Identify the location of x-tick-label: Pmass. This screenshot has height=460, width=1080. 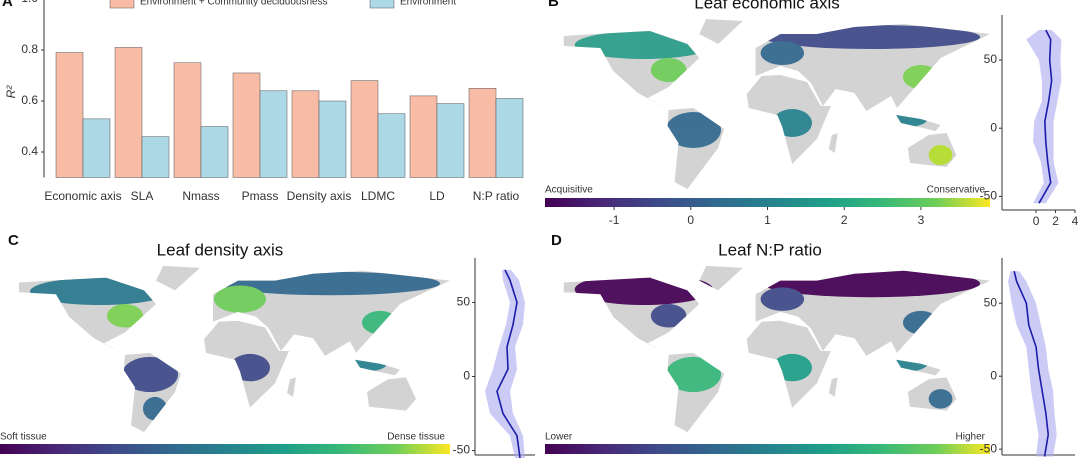
(260, 196).